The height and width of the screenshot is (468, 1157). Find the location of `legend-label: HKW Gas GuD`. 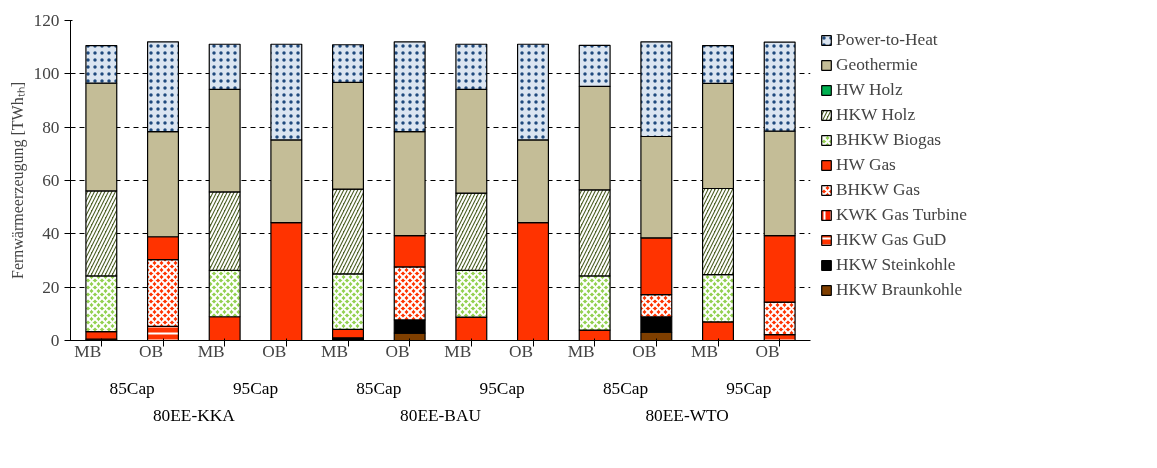

legend-label: HKW Gas GuD is located at coordinates (891, 240).